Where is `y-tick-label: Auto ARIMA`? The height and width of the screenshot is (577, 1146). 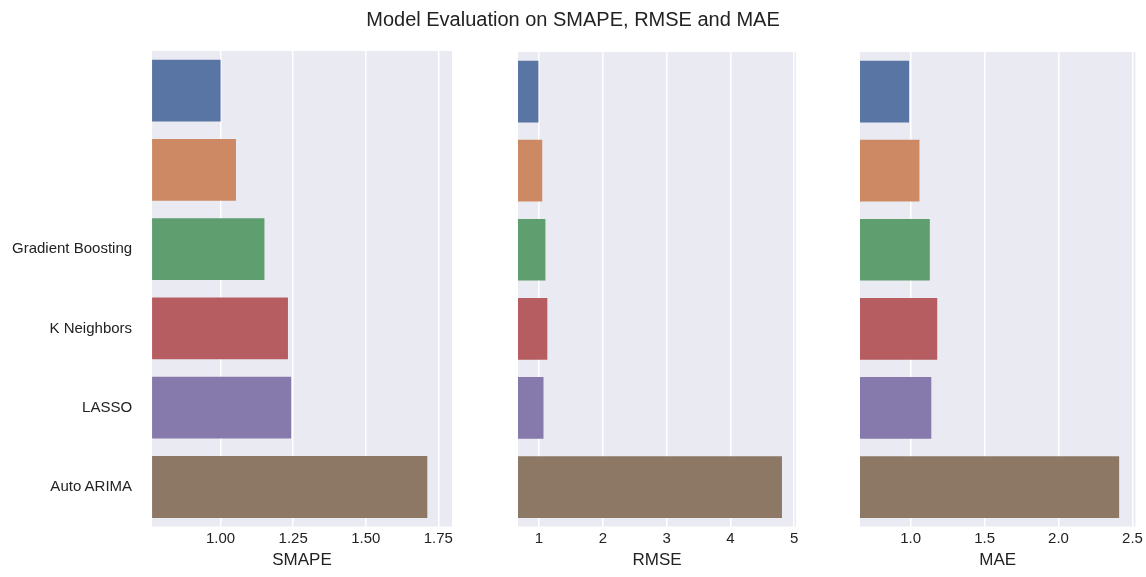
y-tick-label: Auto ARIMA is located at coordinates (91, 486).